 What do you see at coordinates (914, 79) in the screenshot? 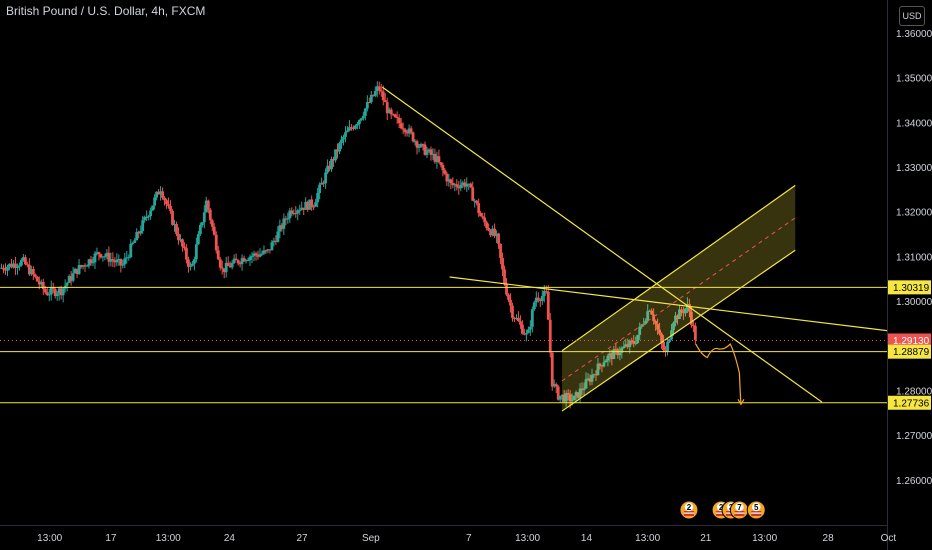
I see `y-tick-label: 1.35000` at bounding box center [914, 79].